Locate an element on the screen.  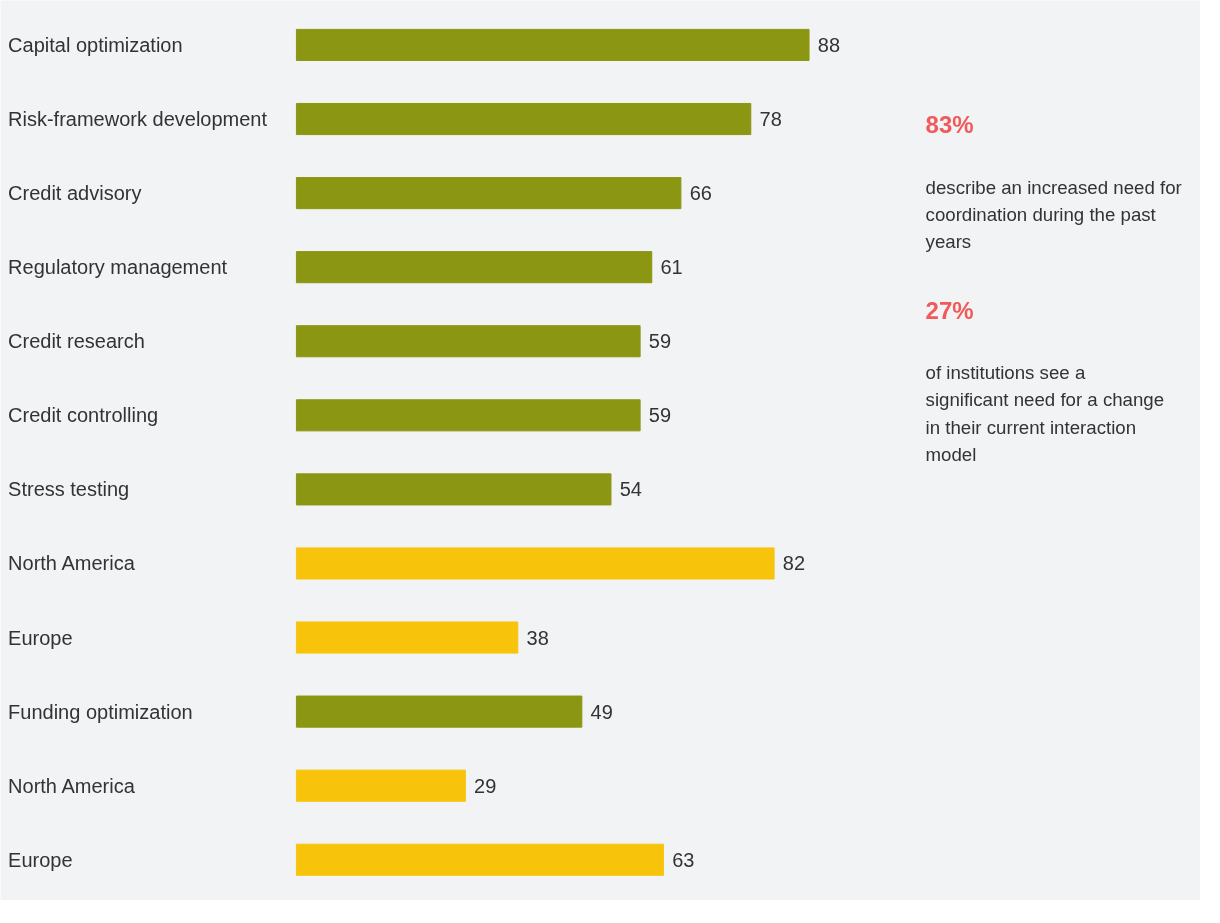
data-label: 78 is located at coordinates (770, 119).